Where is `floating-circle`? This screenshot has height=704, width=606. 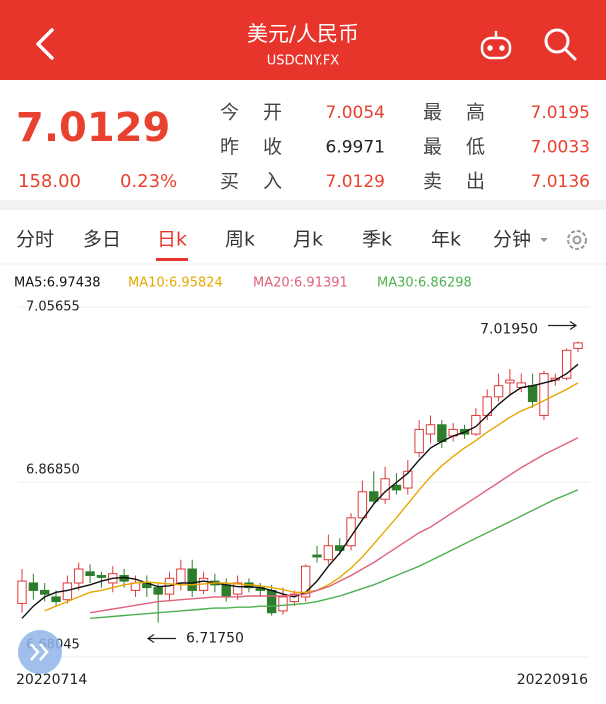
floating-circle is located at coordinates (40, 652).